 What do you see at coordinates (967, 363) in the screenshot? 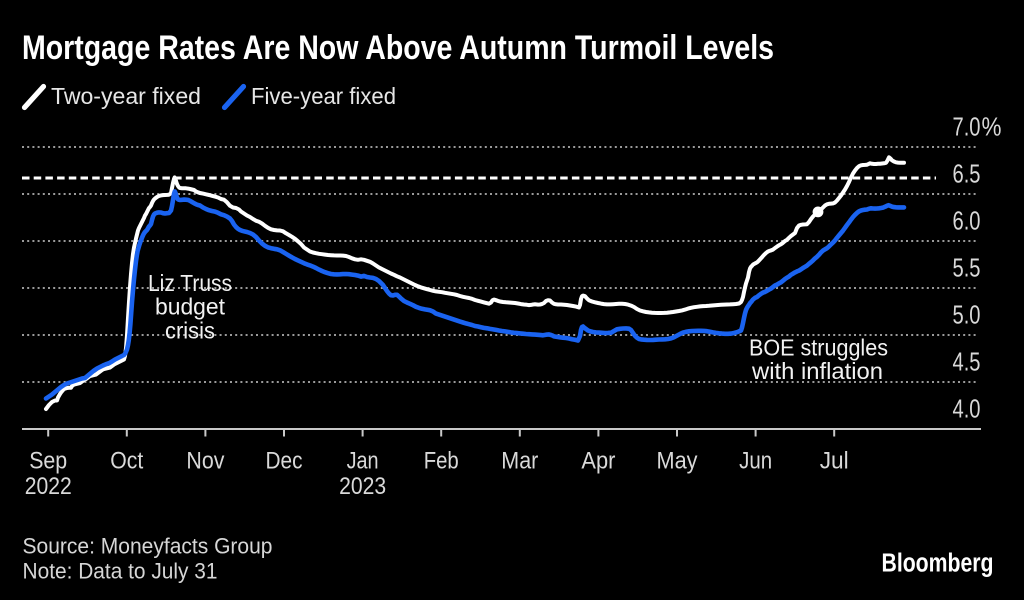
I see `svg-text: 4.5` at bounding box center [967, 363].